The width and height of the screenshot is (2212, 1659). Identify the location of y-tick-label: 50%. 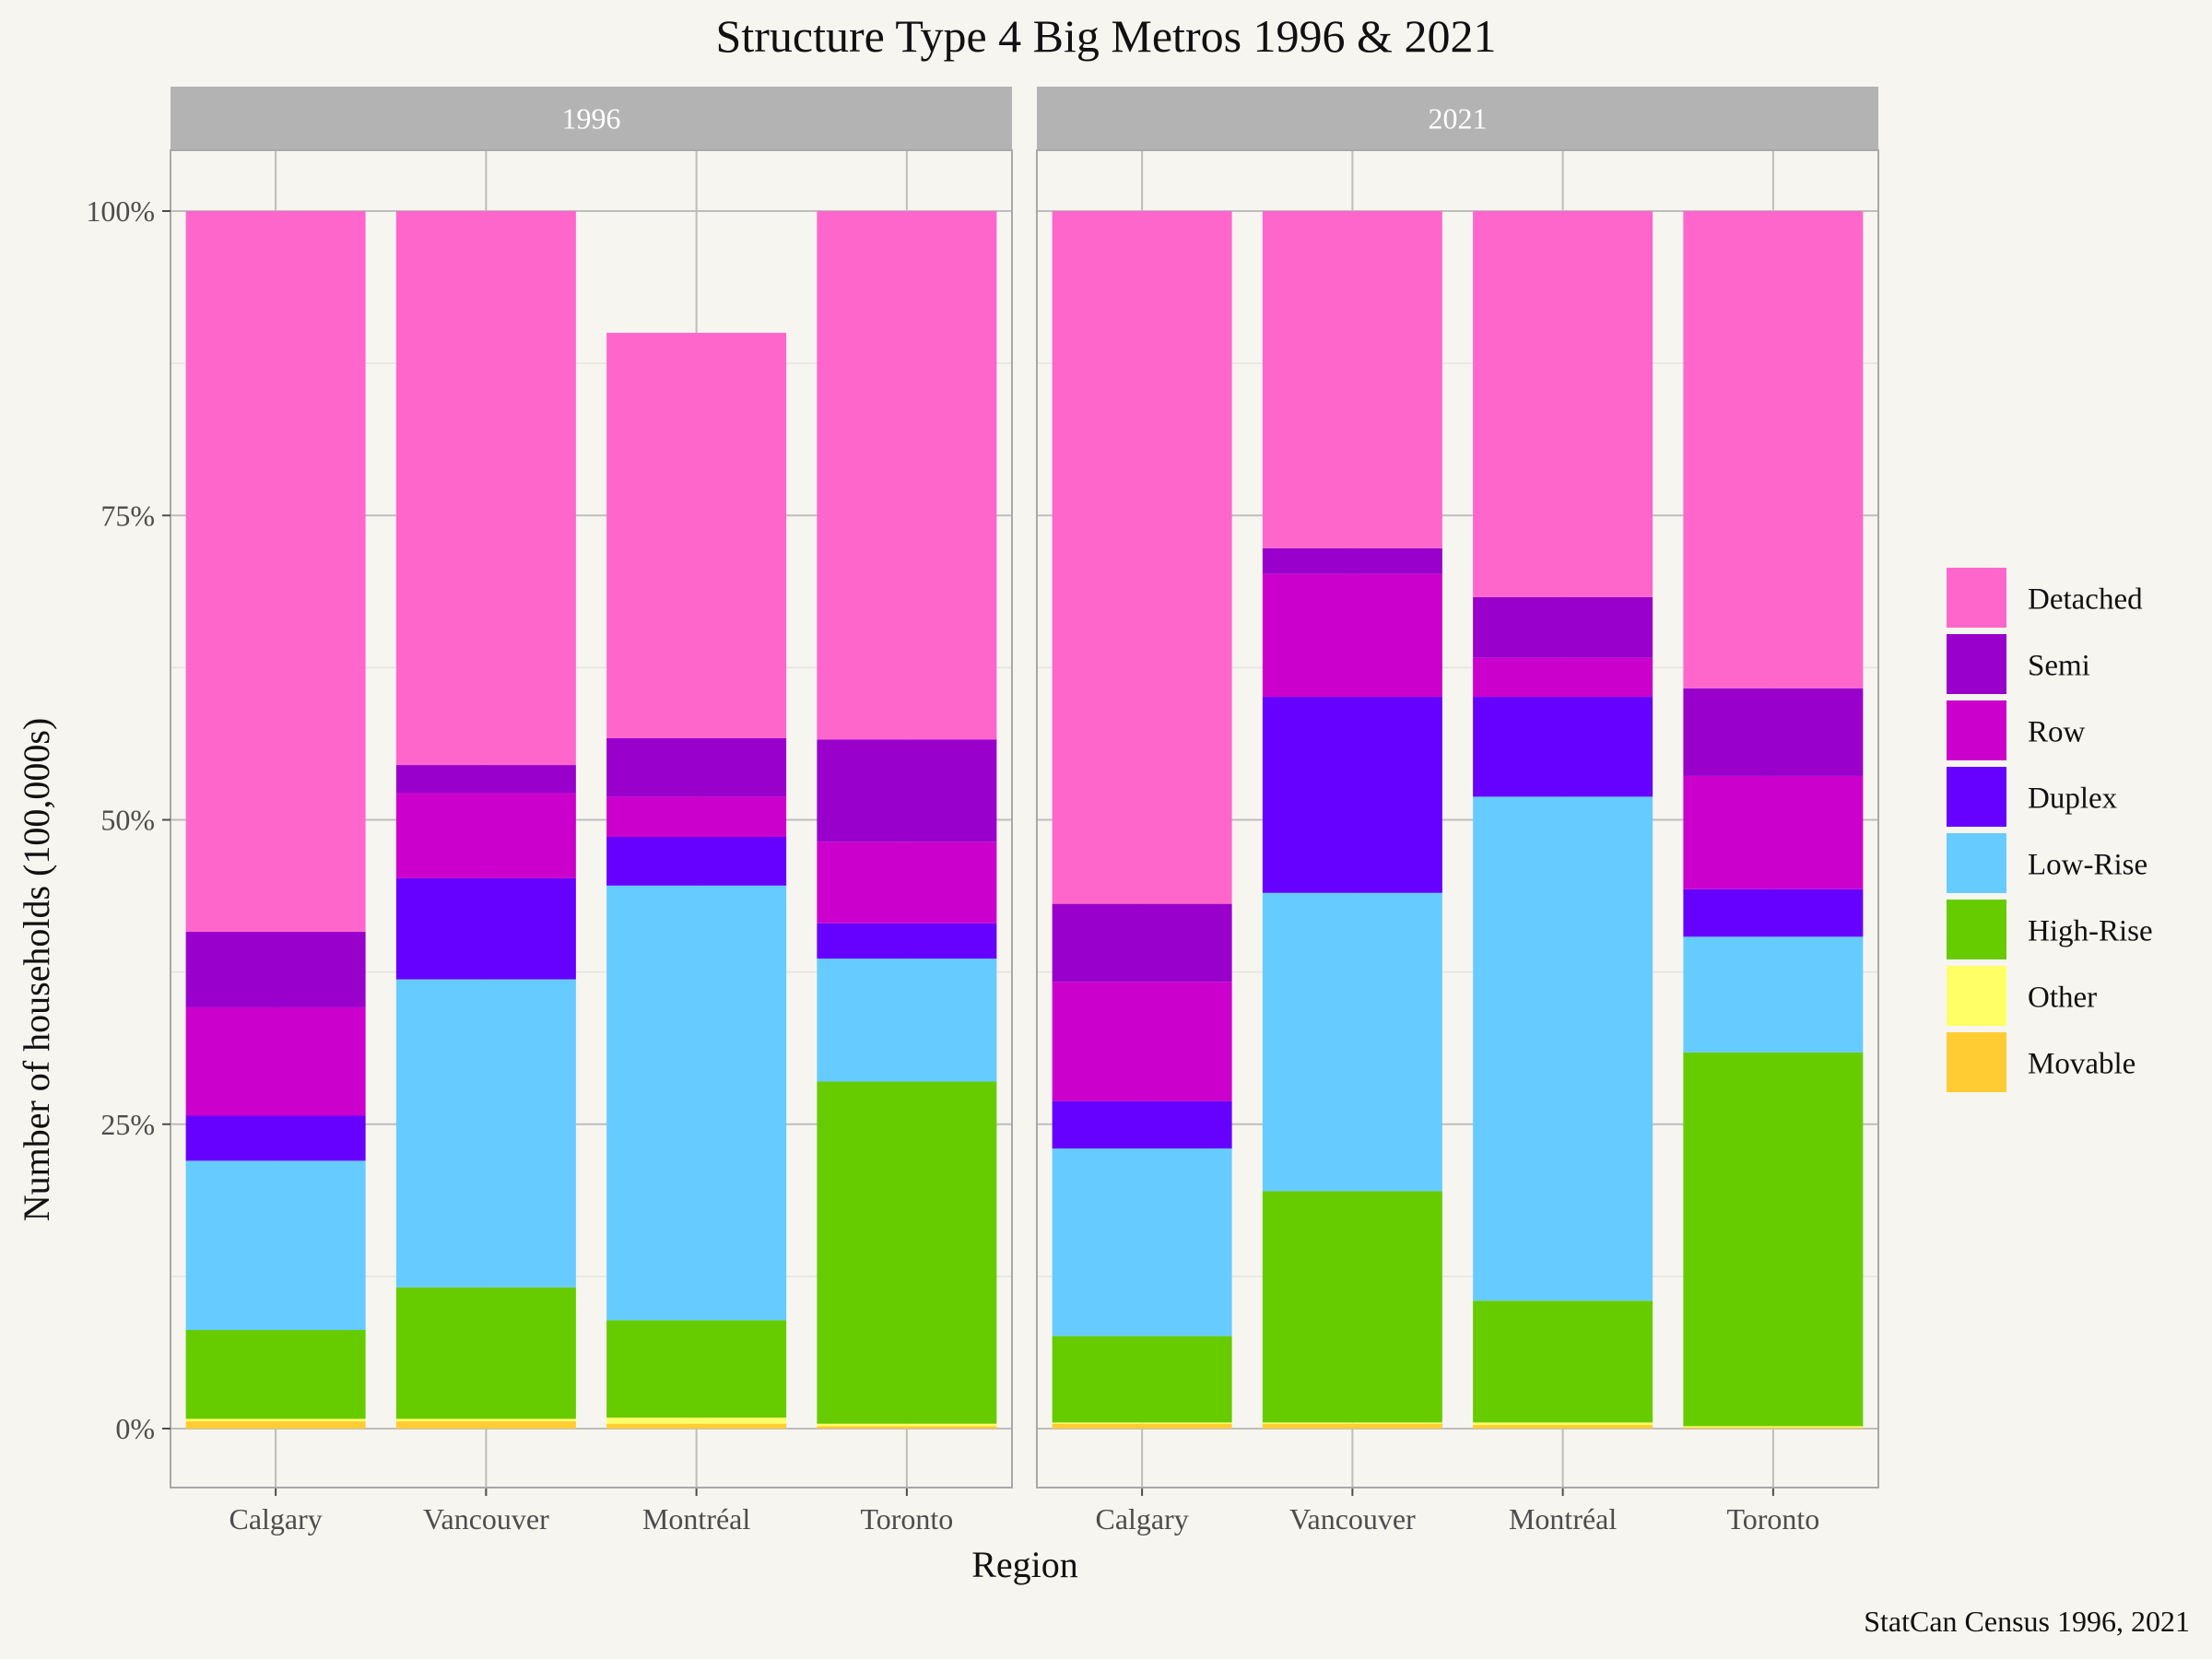
(127, 820).